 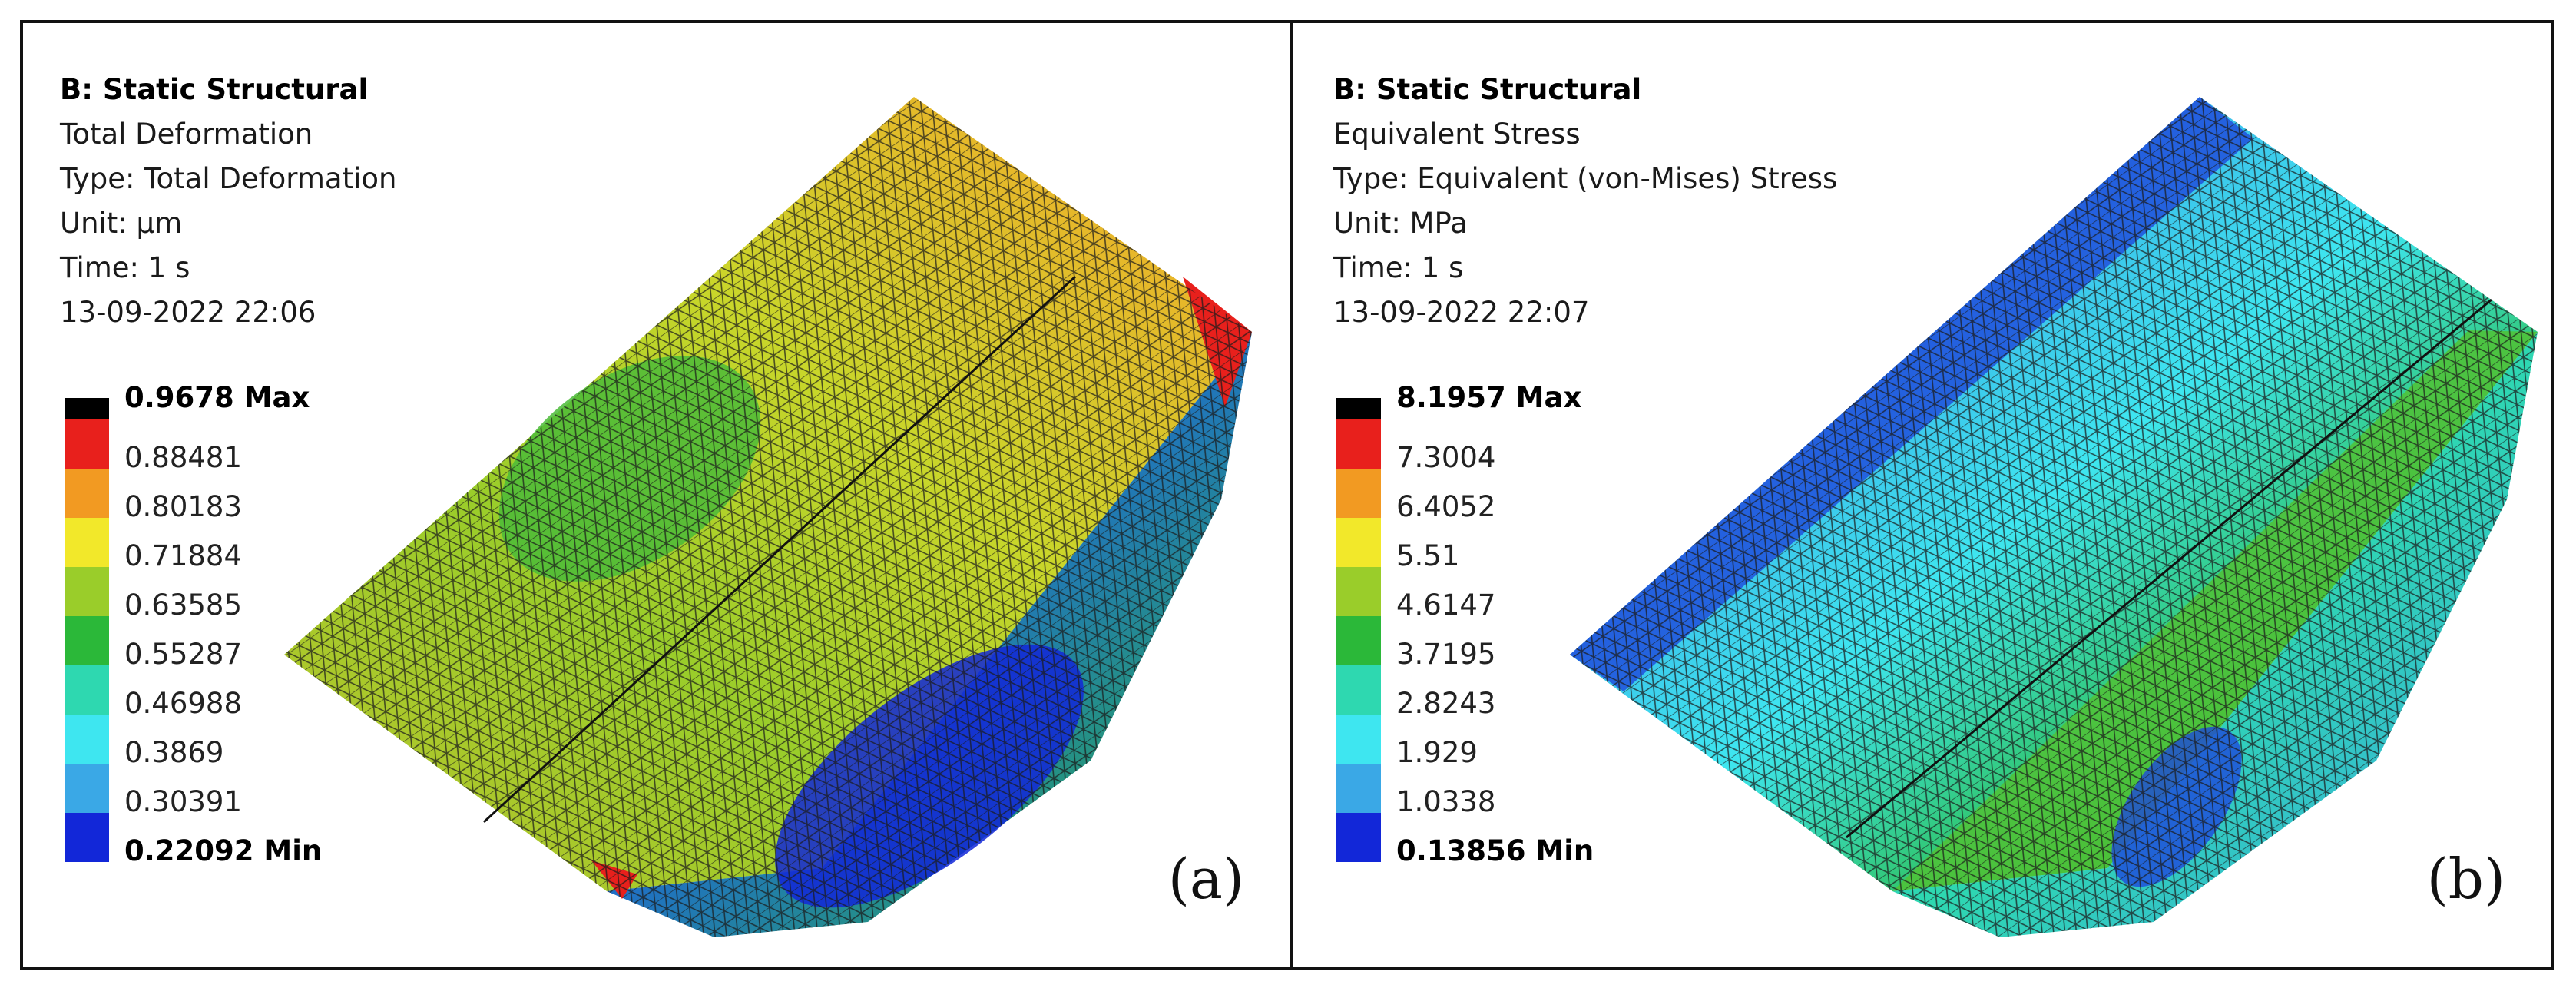 I want to click on legend-min: 0.22092 Min, so click(x=224, y=850).